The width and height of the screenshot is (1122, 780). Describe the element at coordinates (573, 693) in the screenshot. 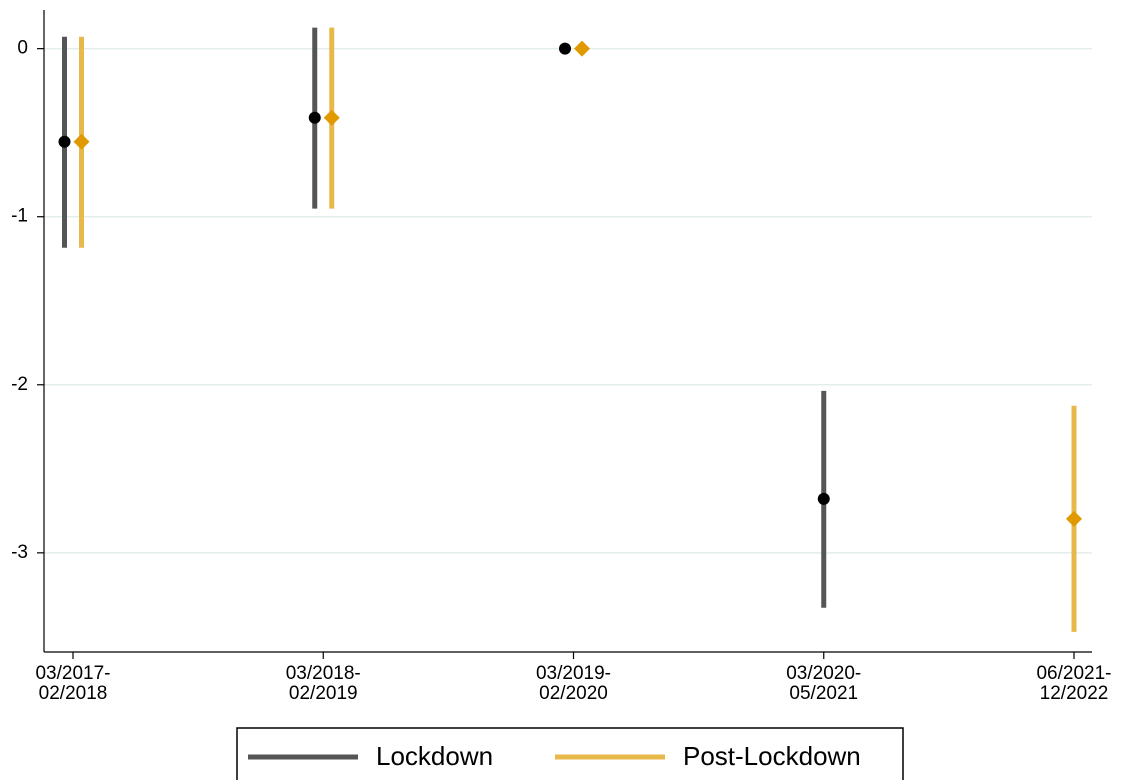

I see `x-tick-label: 02/2020` at that location.